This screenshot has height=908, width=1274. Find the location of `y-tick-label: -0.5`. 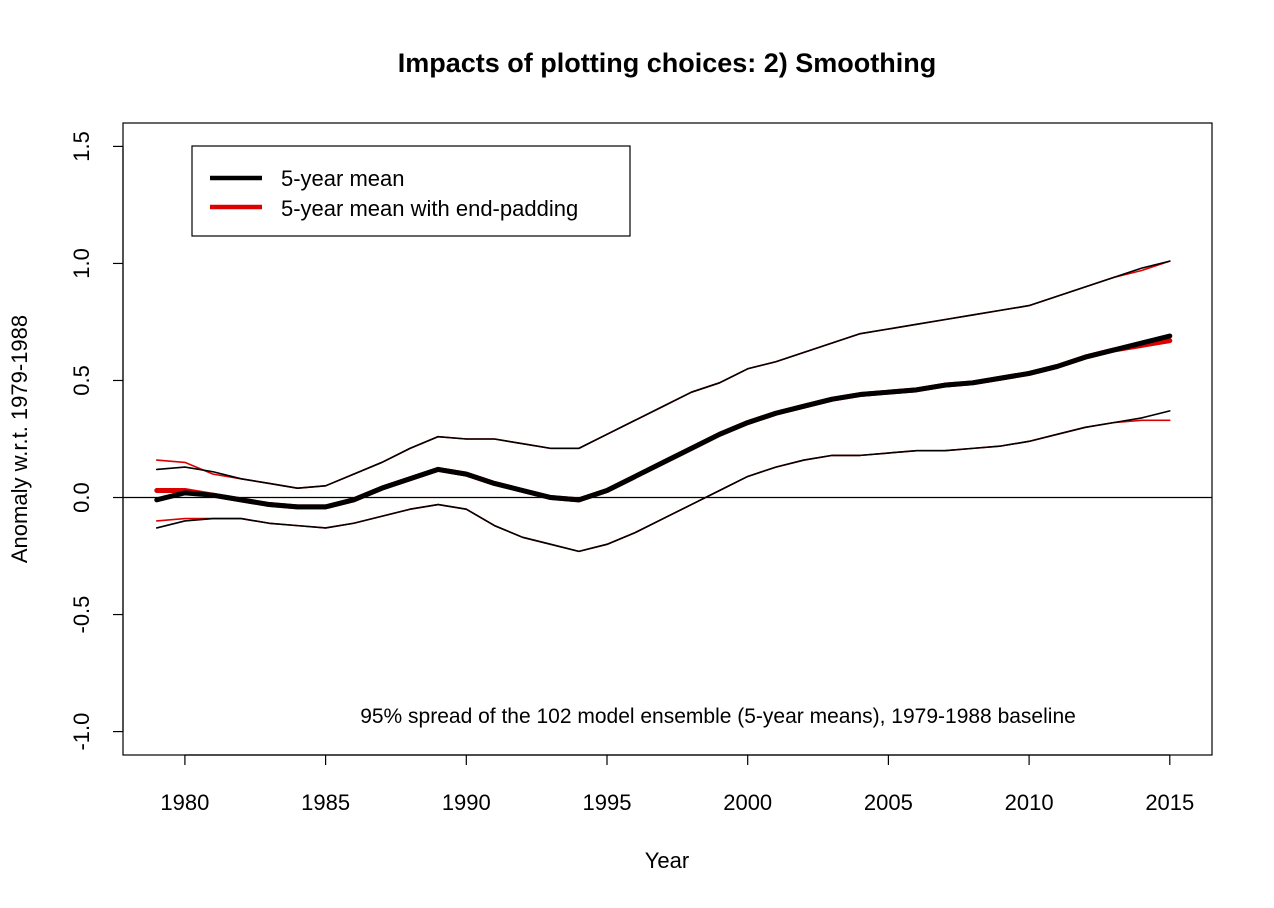

y-tick-label: -0.5 is located at coordinates (81, 615).